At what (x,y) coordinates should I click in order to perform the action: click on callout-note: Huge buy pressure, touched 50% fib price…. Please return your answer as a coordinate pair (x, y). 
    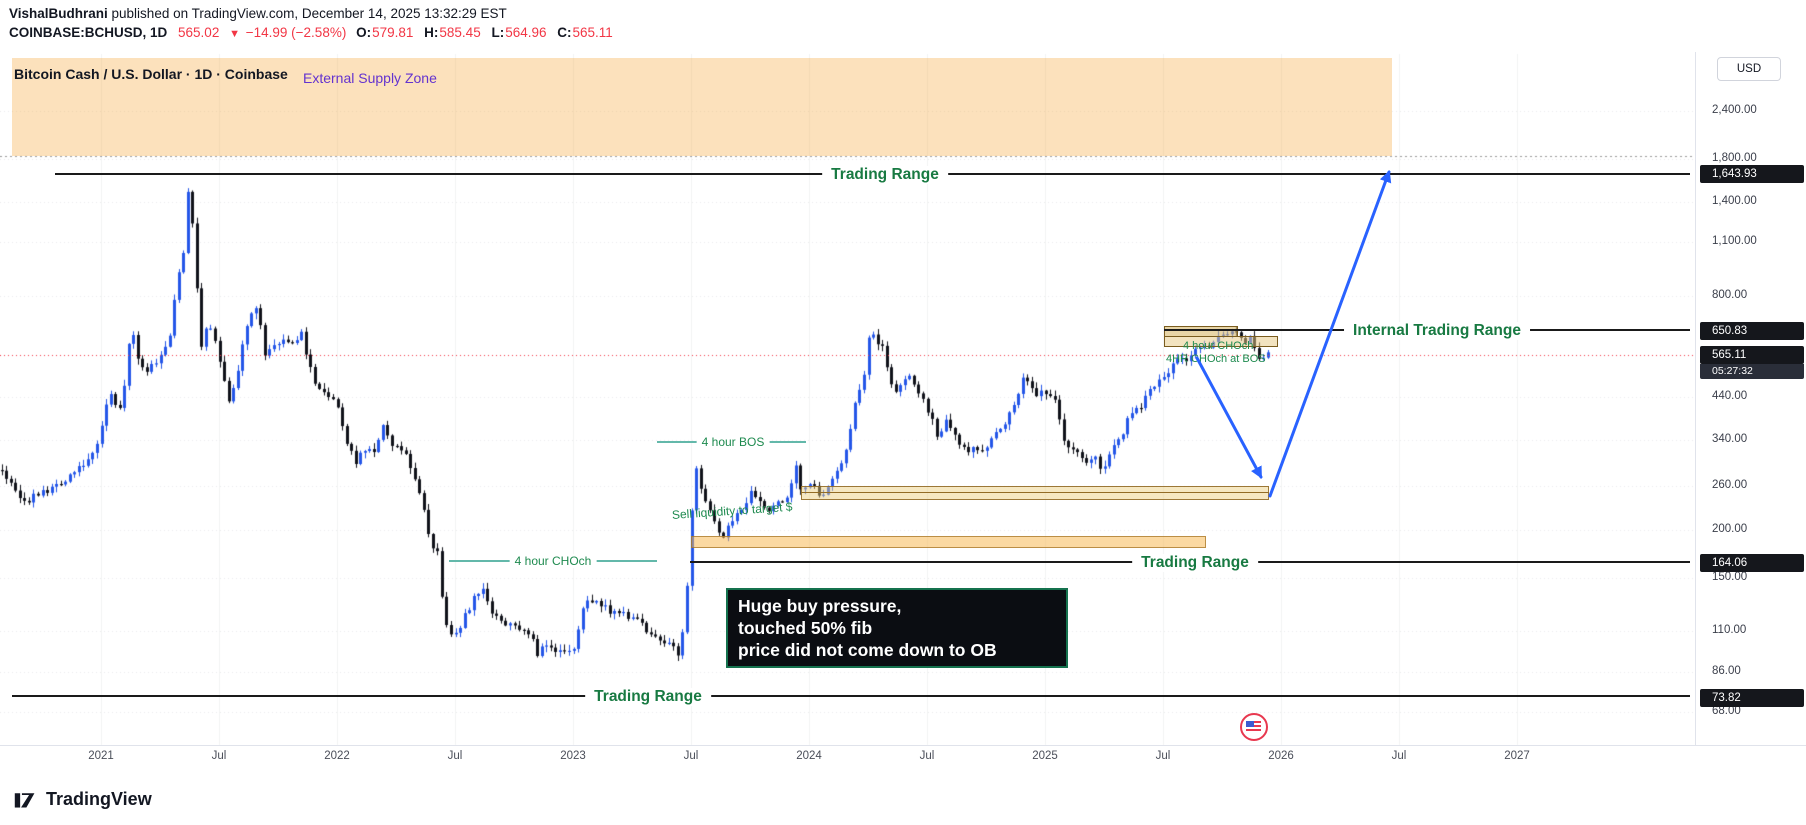
    Looking at the image, I should click on (897, 628).